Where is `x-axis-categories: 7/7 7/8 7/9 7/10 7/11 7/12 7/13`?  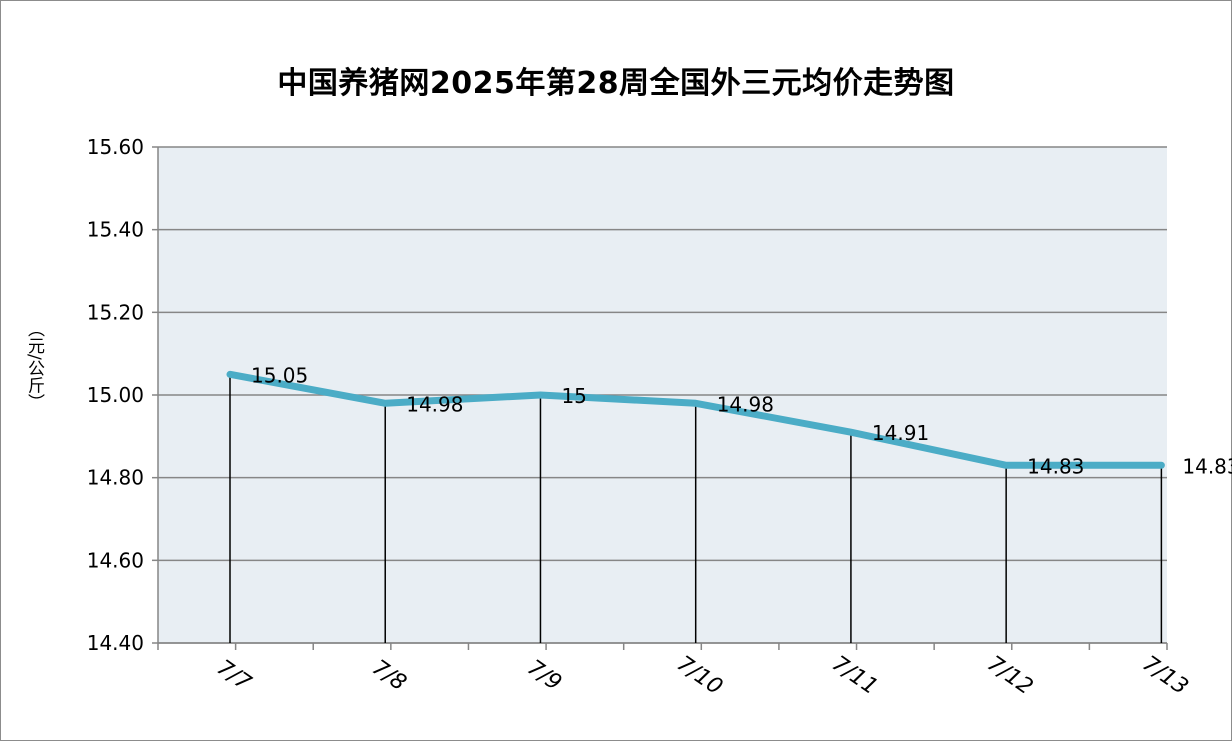
x-axis-categories: 7/7 7/8 7/9 7/10 7/11 7/12 7/13 is located at coordinates (702, 675).